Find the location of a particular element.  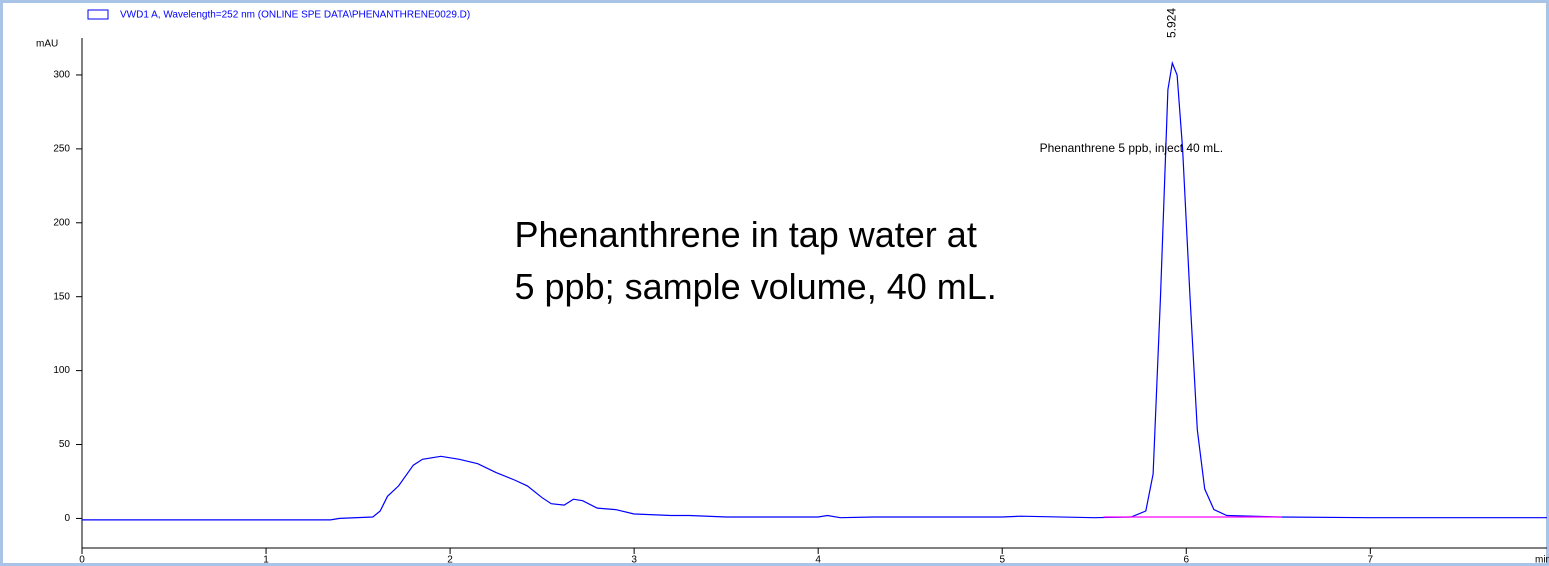

x-tick-label: 1 is located at coordinates (266, 560).